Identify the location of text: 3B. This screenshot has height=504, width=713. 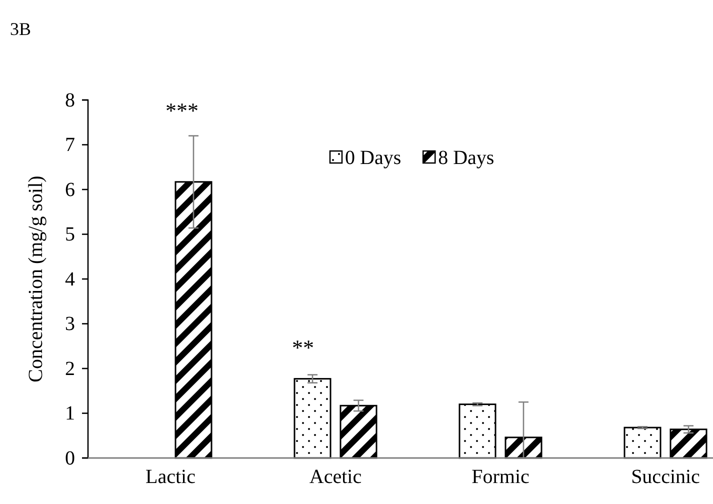
(21, 29).